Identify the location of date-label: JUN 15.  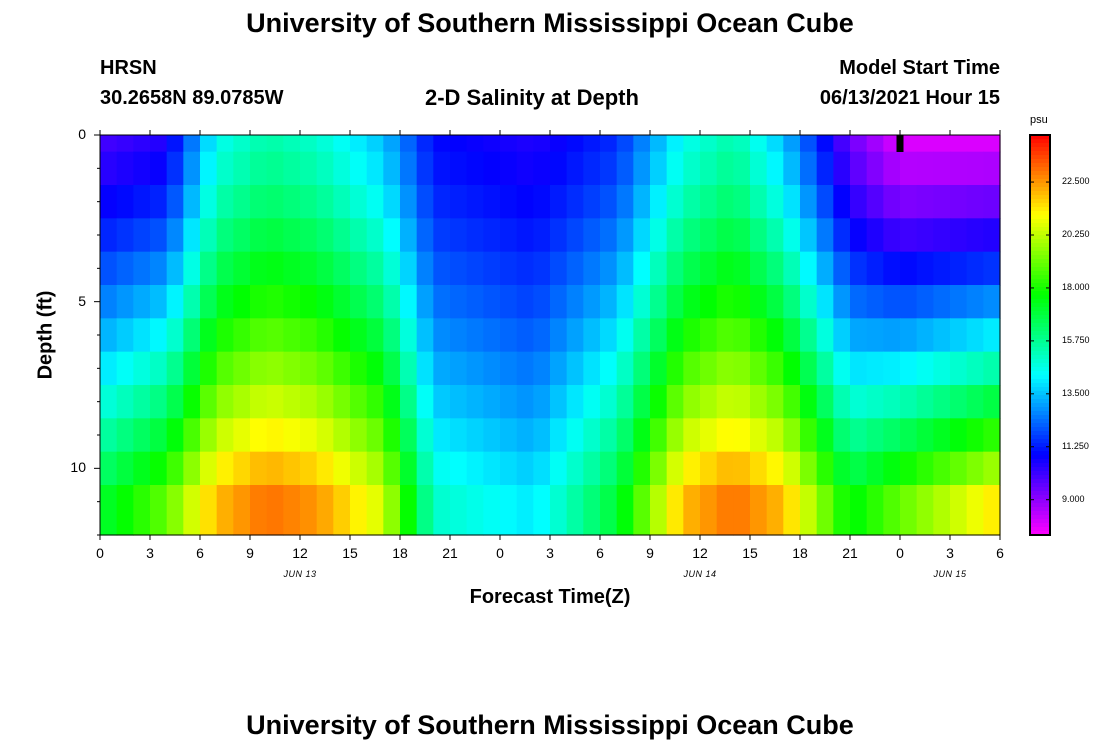
(950, 574).